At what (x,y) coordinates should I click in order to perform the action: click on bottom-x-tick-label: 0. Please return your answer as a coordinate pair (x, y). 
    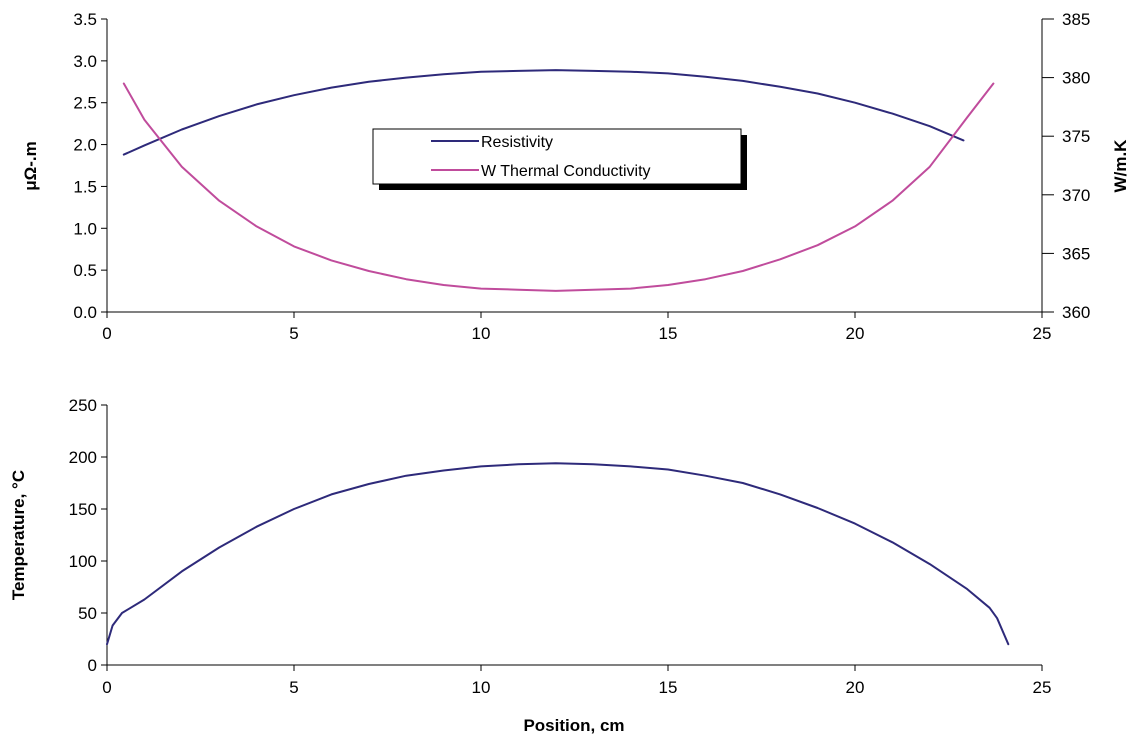
    Looking at the image, I should click on (106, 687).